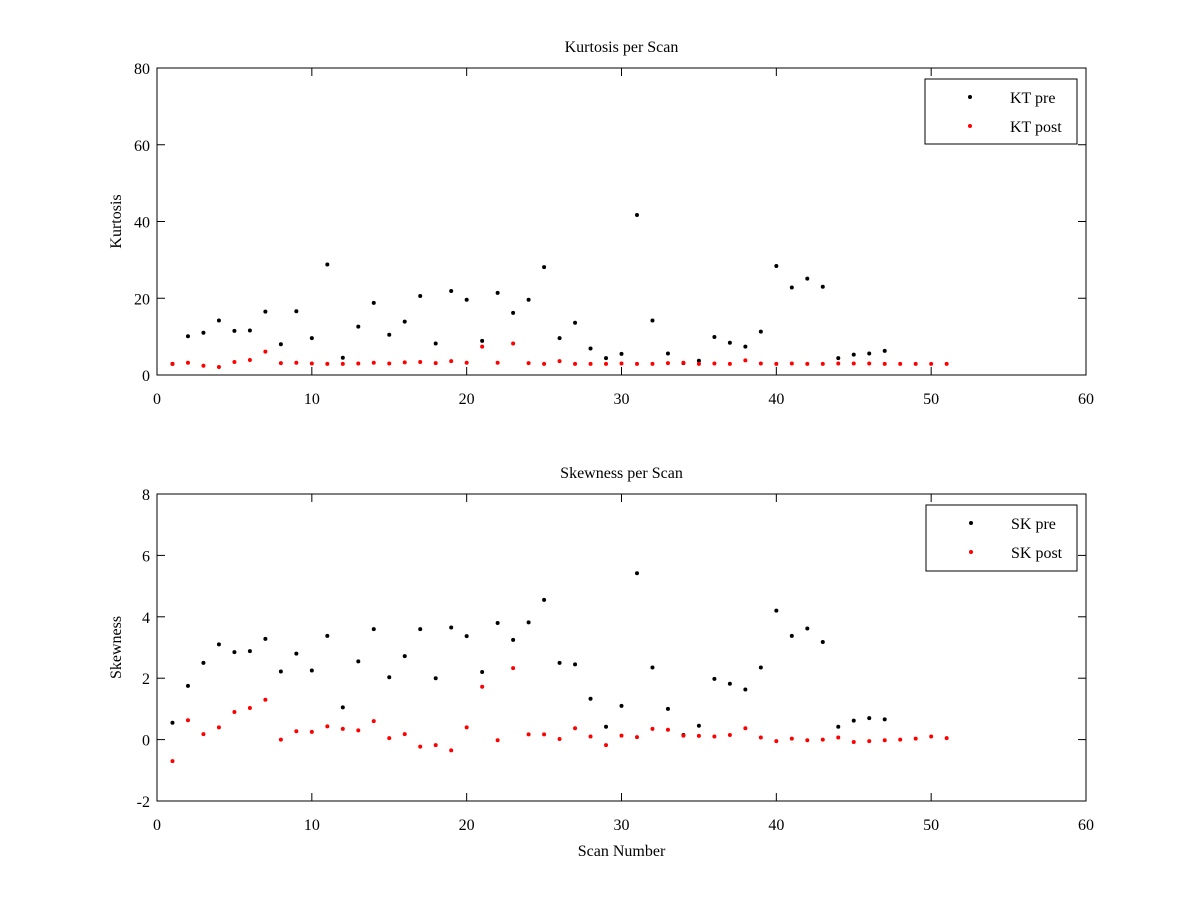  What do you see at coordinates (931, 399) in the screenshot?
I see `x-tick-label: 50` at bounding box center [931, 399].